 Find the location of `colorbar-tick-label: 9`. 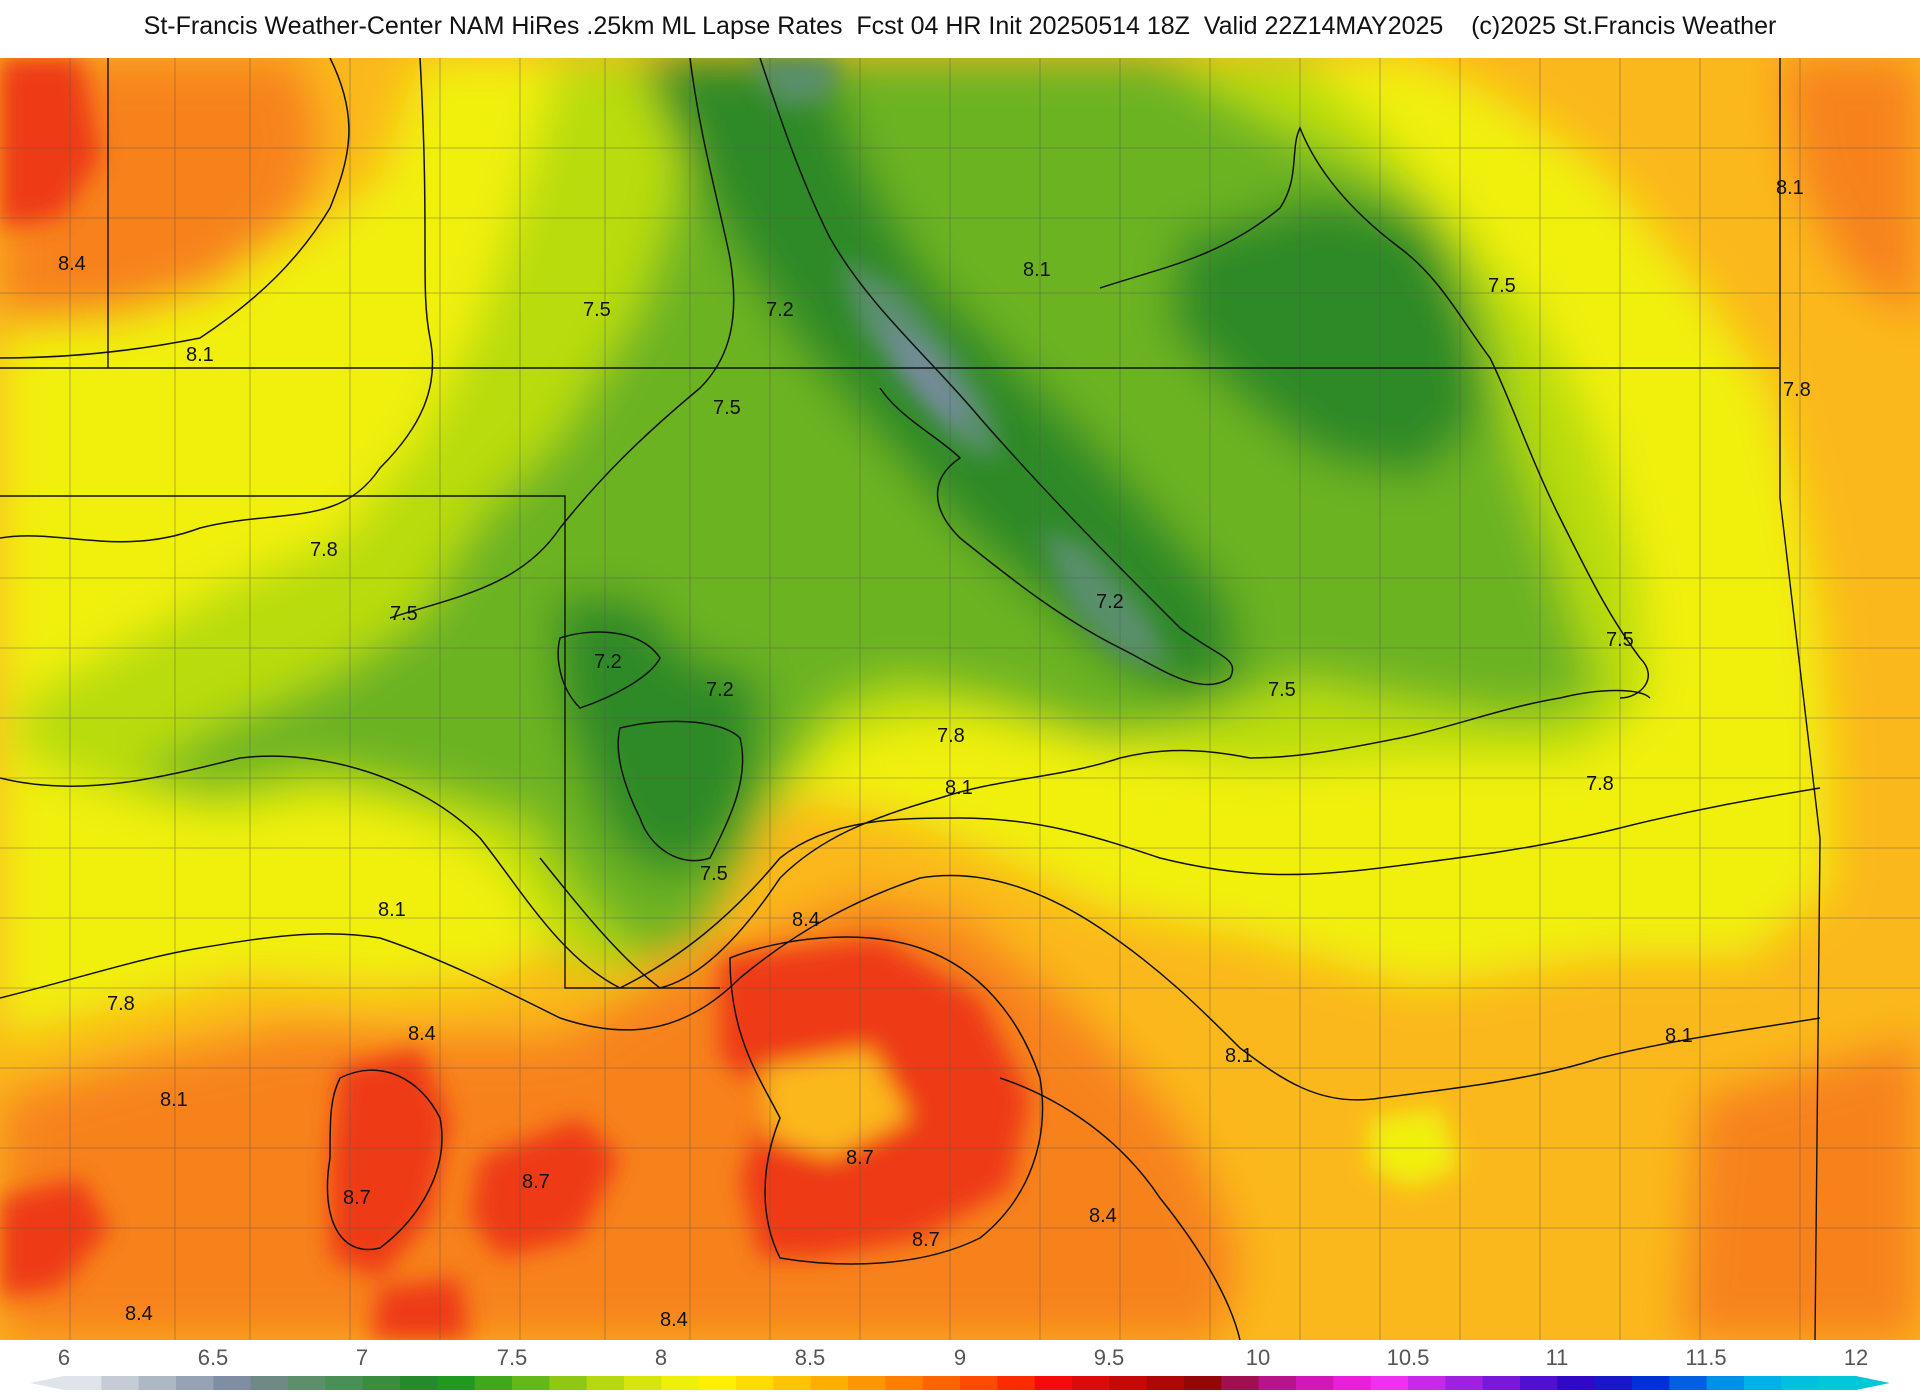

colorbar-tick-label: 9 is located at coordinates (960, 1357).